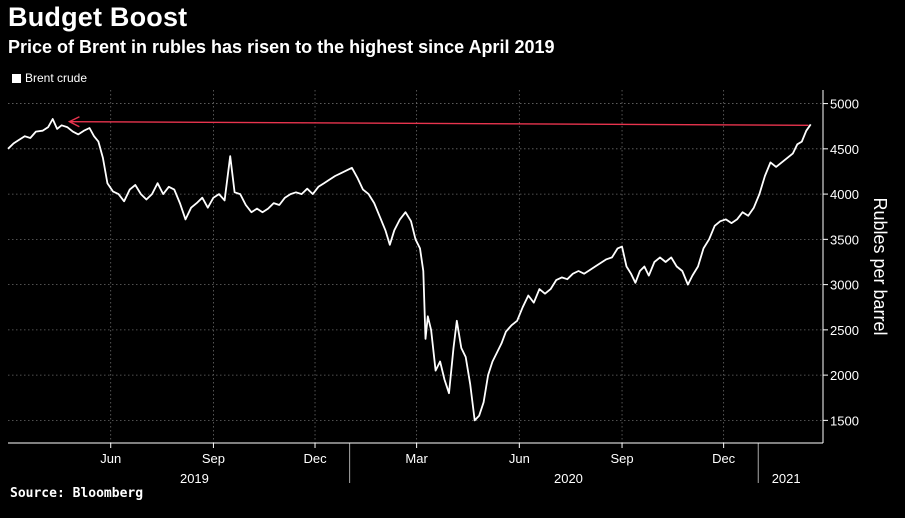 The height and width of the screenshot is (518, 905). I want to click on annotation-arrow-head, so click(73, 122).